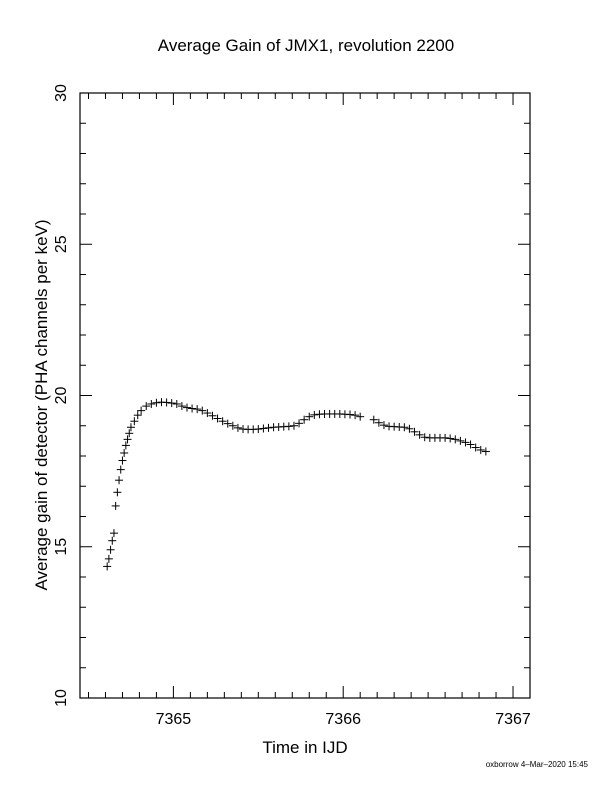 The height and width of the screenshot is (792, 612). I want to click on chart-title: Average Gain of JMX1, revolution 2200, so click(306, 45).